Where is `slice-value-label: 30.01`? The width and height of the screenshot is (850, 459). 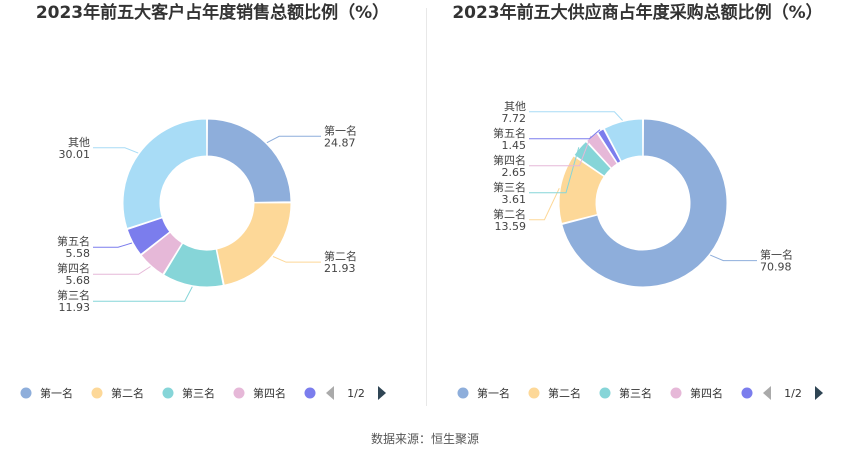
slice-value-label: 30.01 is located at coordinates (75, 154).